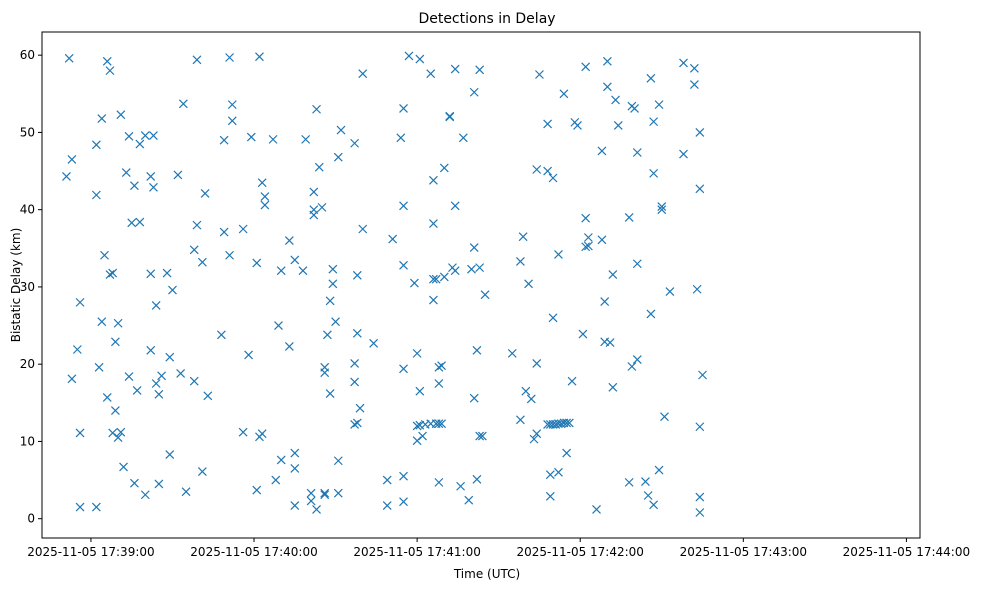 Image resolution: width=988 pixels, height=590 pixels. I want to click on x-tick-label: 2025-11-05 17:44:00, so click(906, 552).